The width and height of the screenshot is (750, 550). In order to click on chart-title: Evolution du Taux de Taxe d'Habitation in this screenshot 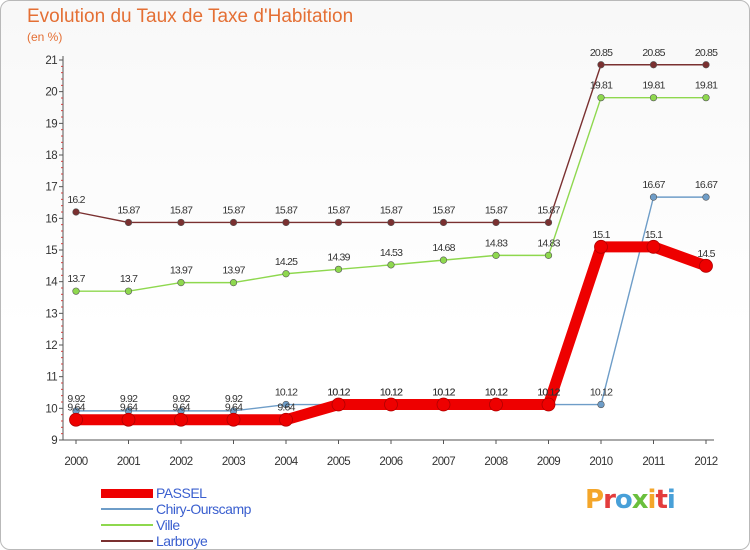, I will do `click(190, 16)`.